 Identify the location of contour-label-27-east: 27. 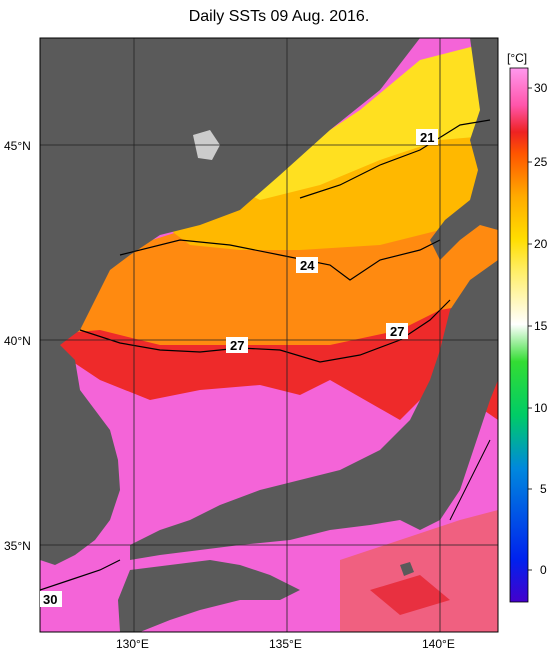
(397, 331).